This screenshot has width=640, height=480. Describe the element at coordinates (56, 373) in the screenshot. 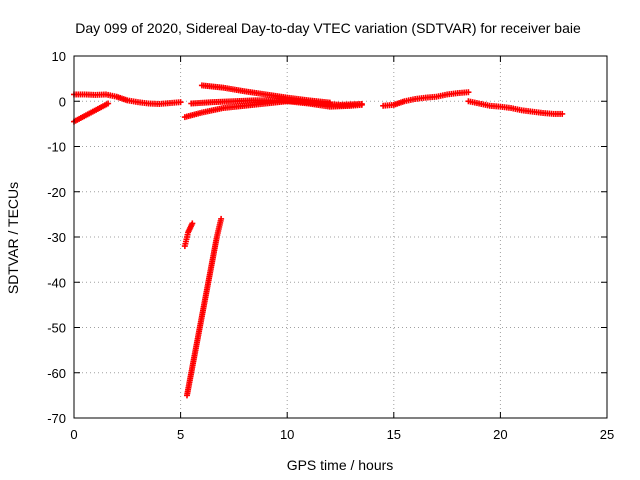

I see `y-tick-label: -60` at that location.